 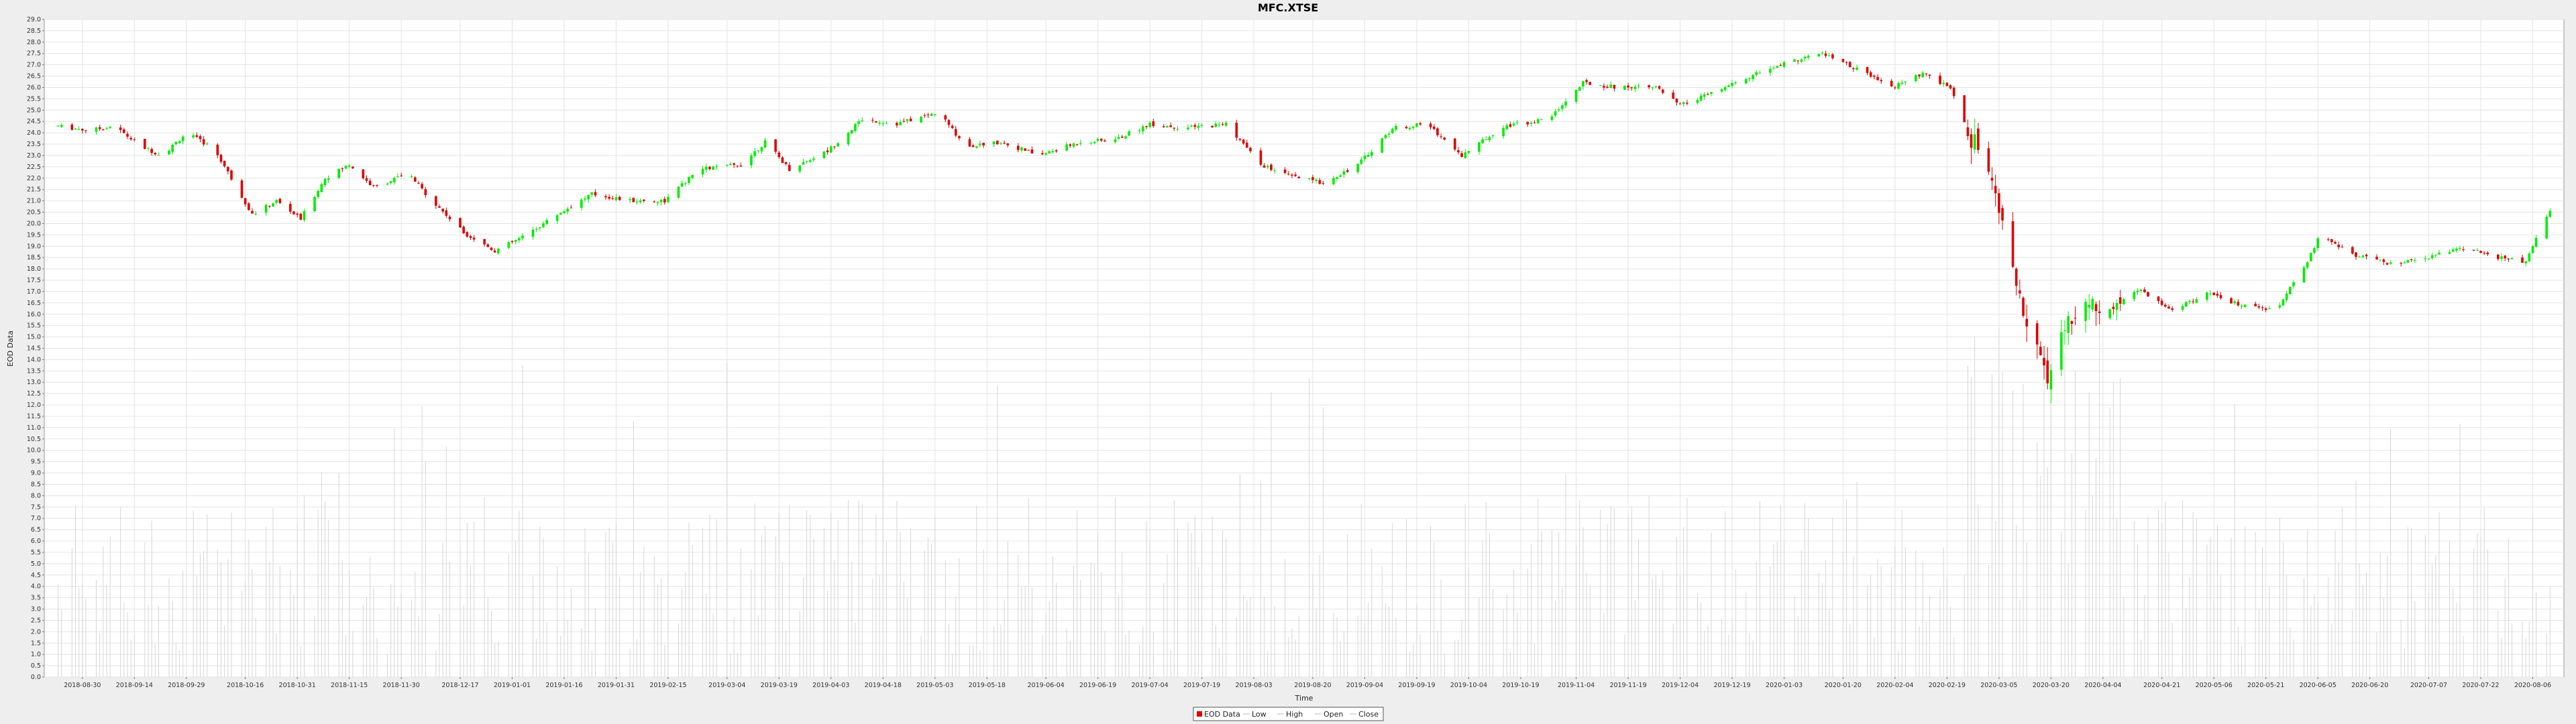 What do you see at coordinates (1149, 685) in the screenshot?
I see `x-tick-label: 2019-07-04` at bounding box center [1149, 685].